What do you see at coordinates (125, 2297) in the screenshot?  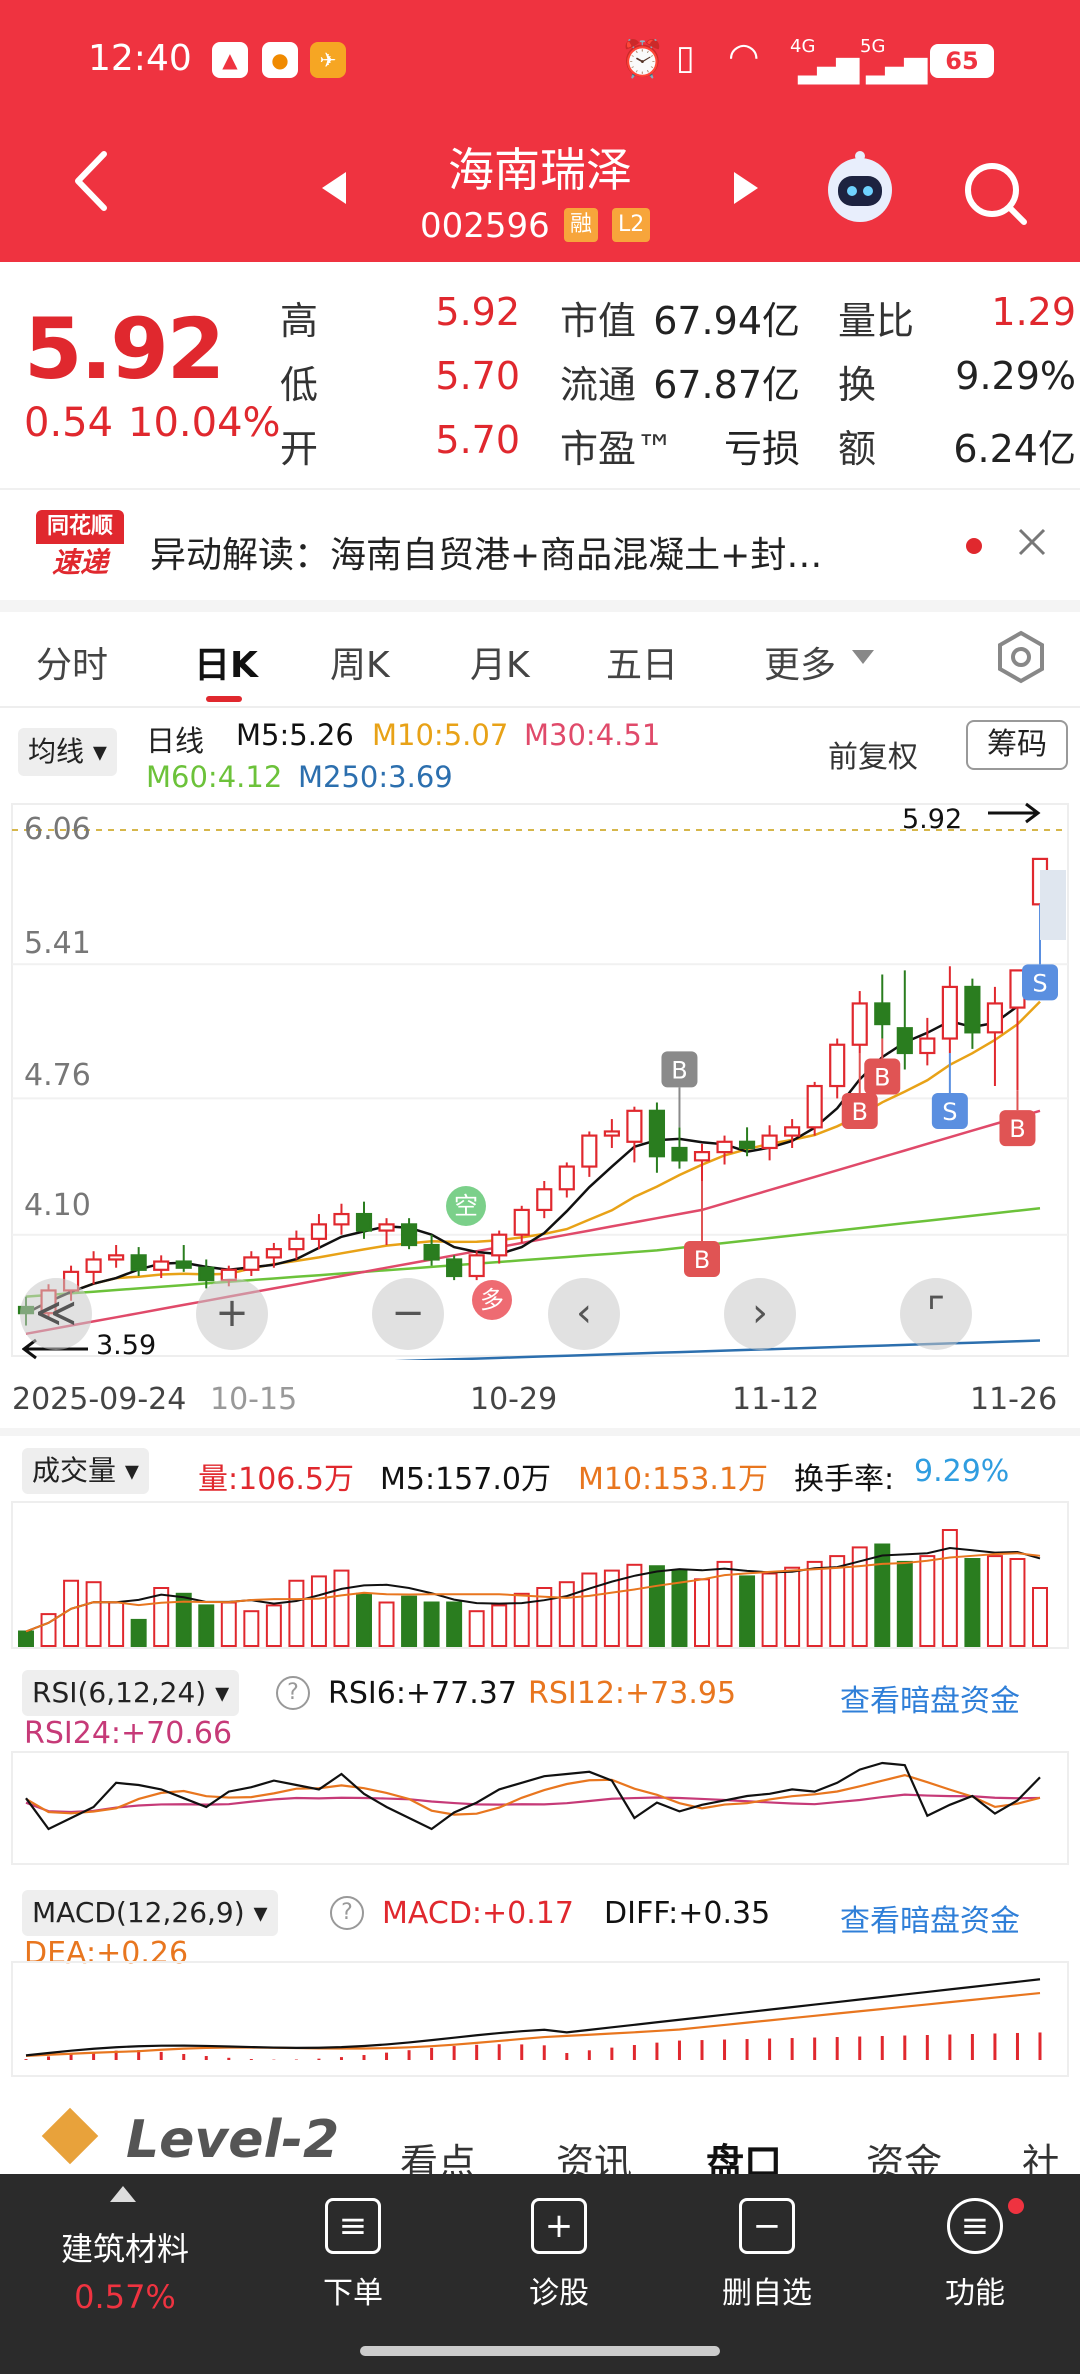 I see `sector-pct: 0.57%` at bounding box center [125, 2297].